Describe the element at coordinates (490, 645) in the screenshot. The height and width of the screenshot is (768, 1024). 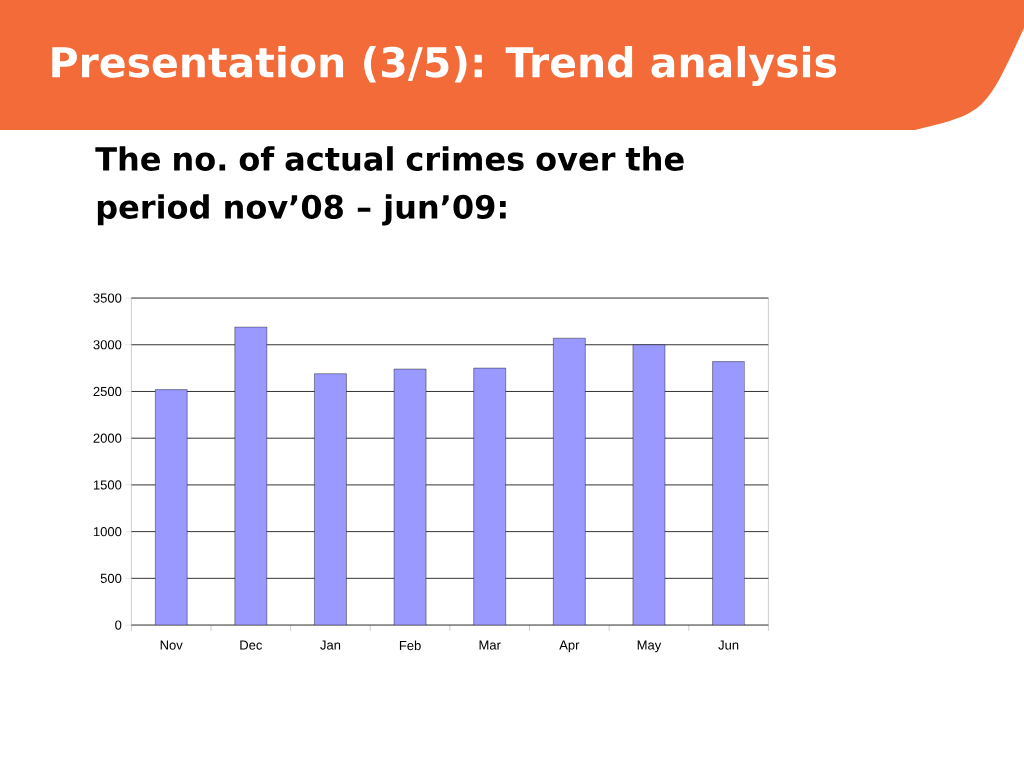
I see `x-tick-label: Mar` at that location.